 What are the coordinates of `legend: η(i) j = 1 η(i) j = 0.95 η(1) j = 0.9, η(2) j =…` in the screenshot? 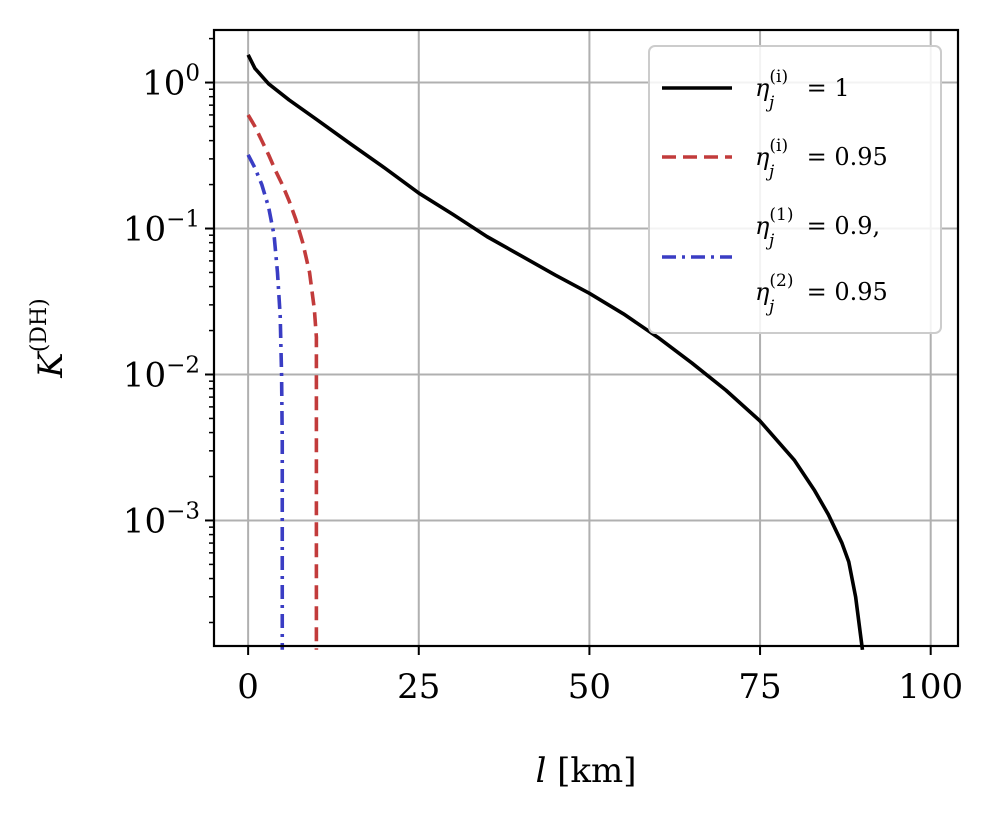 It's located at (795, 189).